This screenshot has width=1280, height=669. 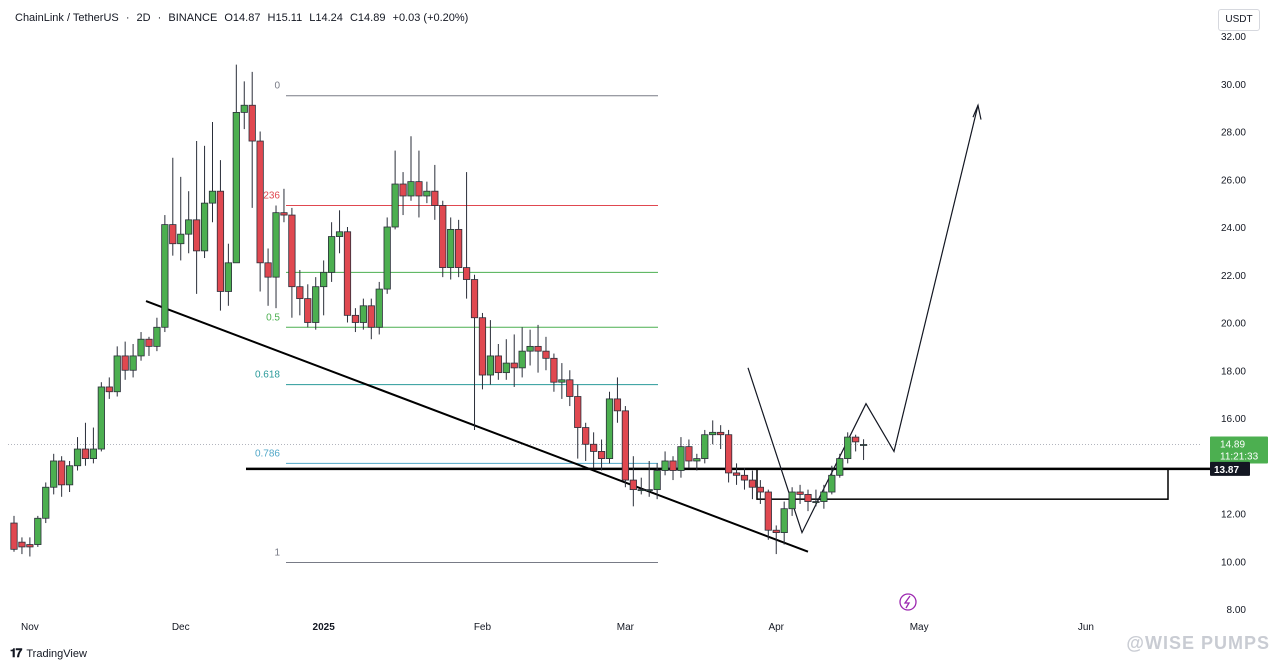 What do you see at coordinates (271, 196) in the screenshot?
I see `fib-level-label: 236` at bounding box center [271, 196].